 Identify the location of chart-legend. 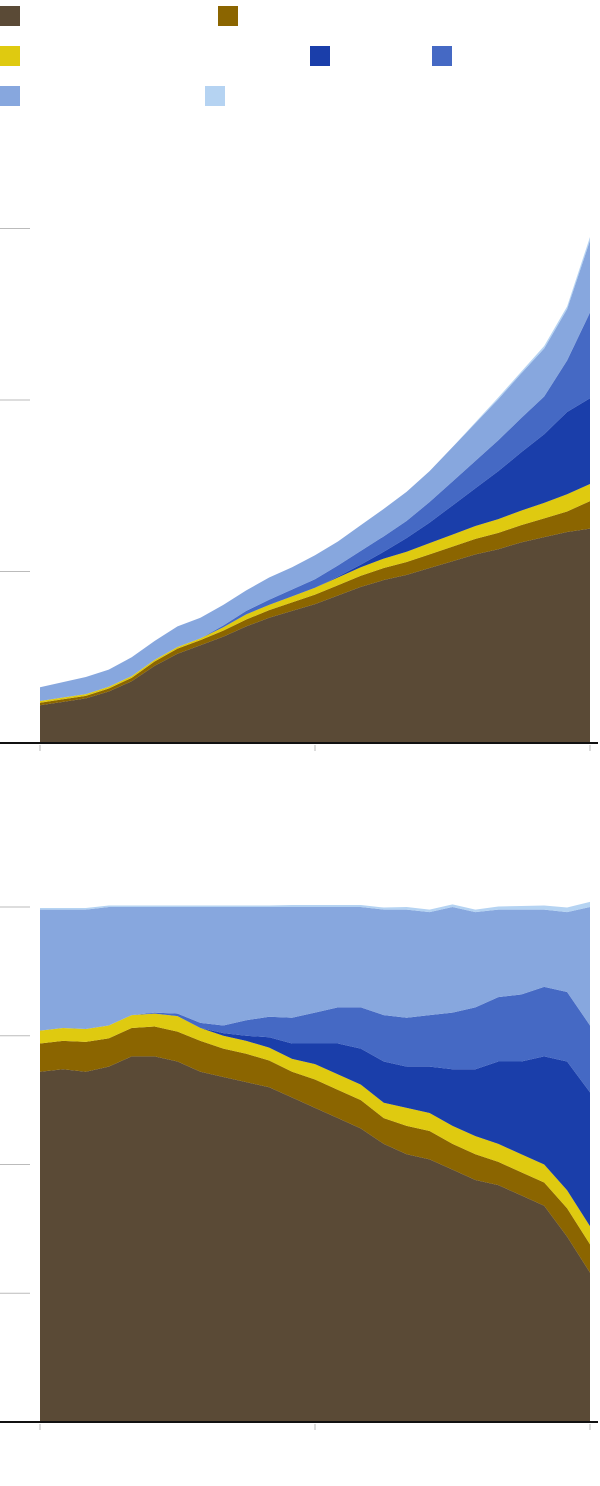
(300, 55).